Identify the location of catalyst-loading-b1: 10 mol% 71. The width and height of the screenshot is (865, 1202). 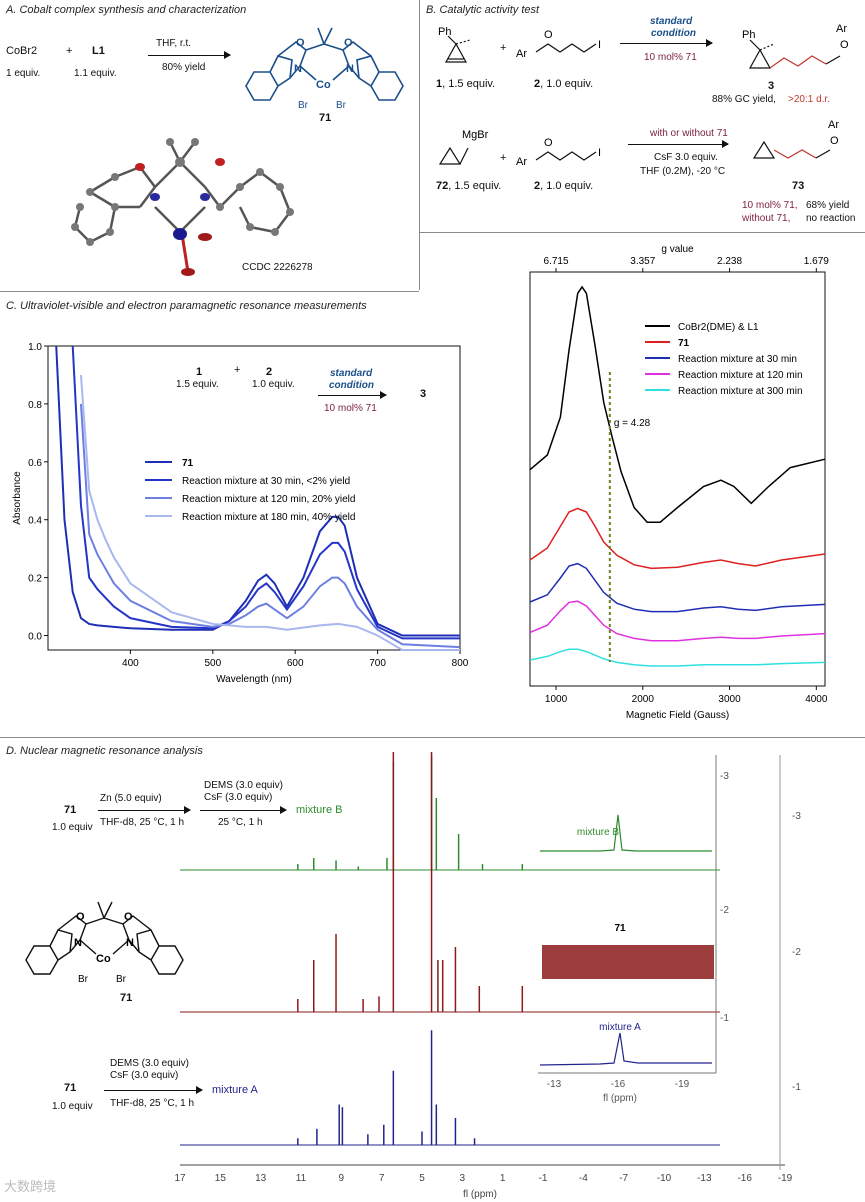
(670, 57).